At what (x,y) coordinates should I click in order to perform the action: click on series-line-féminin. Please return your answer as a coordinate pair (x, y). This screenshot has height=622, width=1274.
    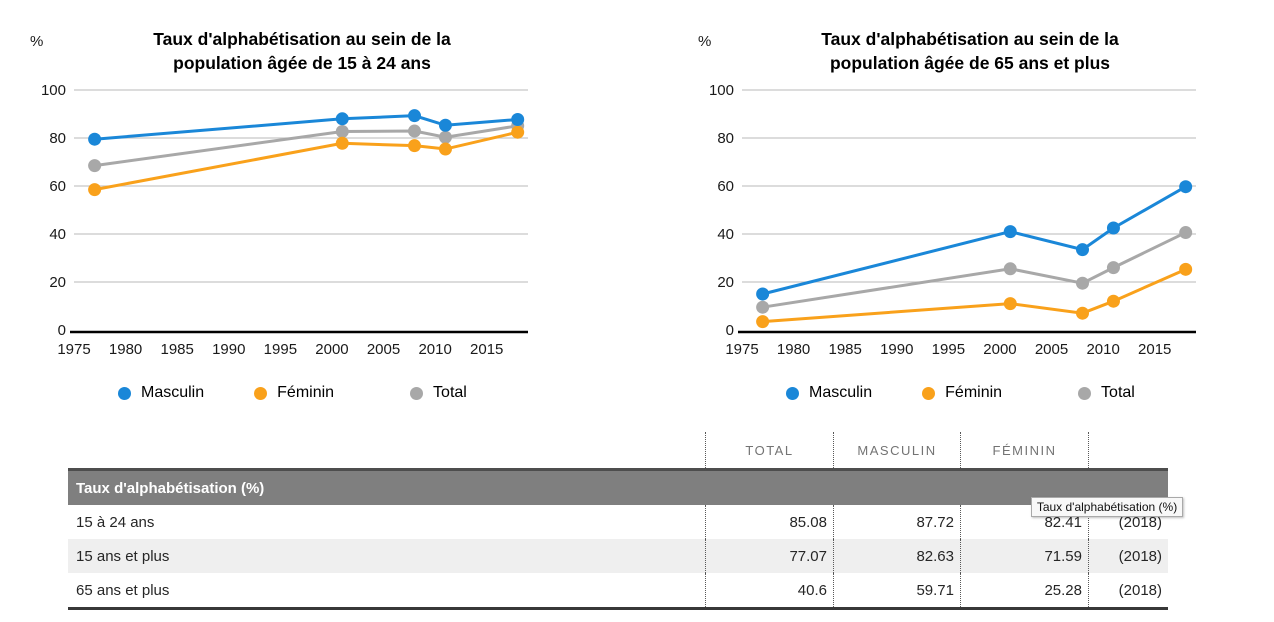
    Looking at the image, I should click on (306, 161).